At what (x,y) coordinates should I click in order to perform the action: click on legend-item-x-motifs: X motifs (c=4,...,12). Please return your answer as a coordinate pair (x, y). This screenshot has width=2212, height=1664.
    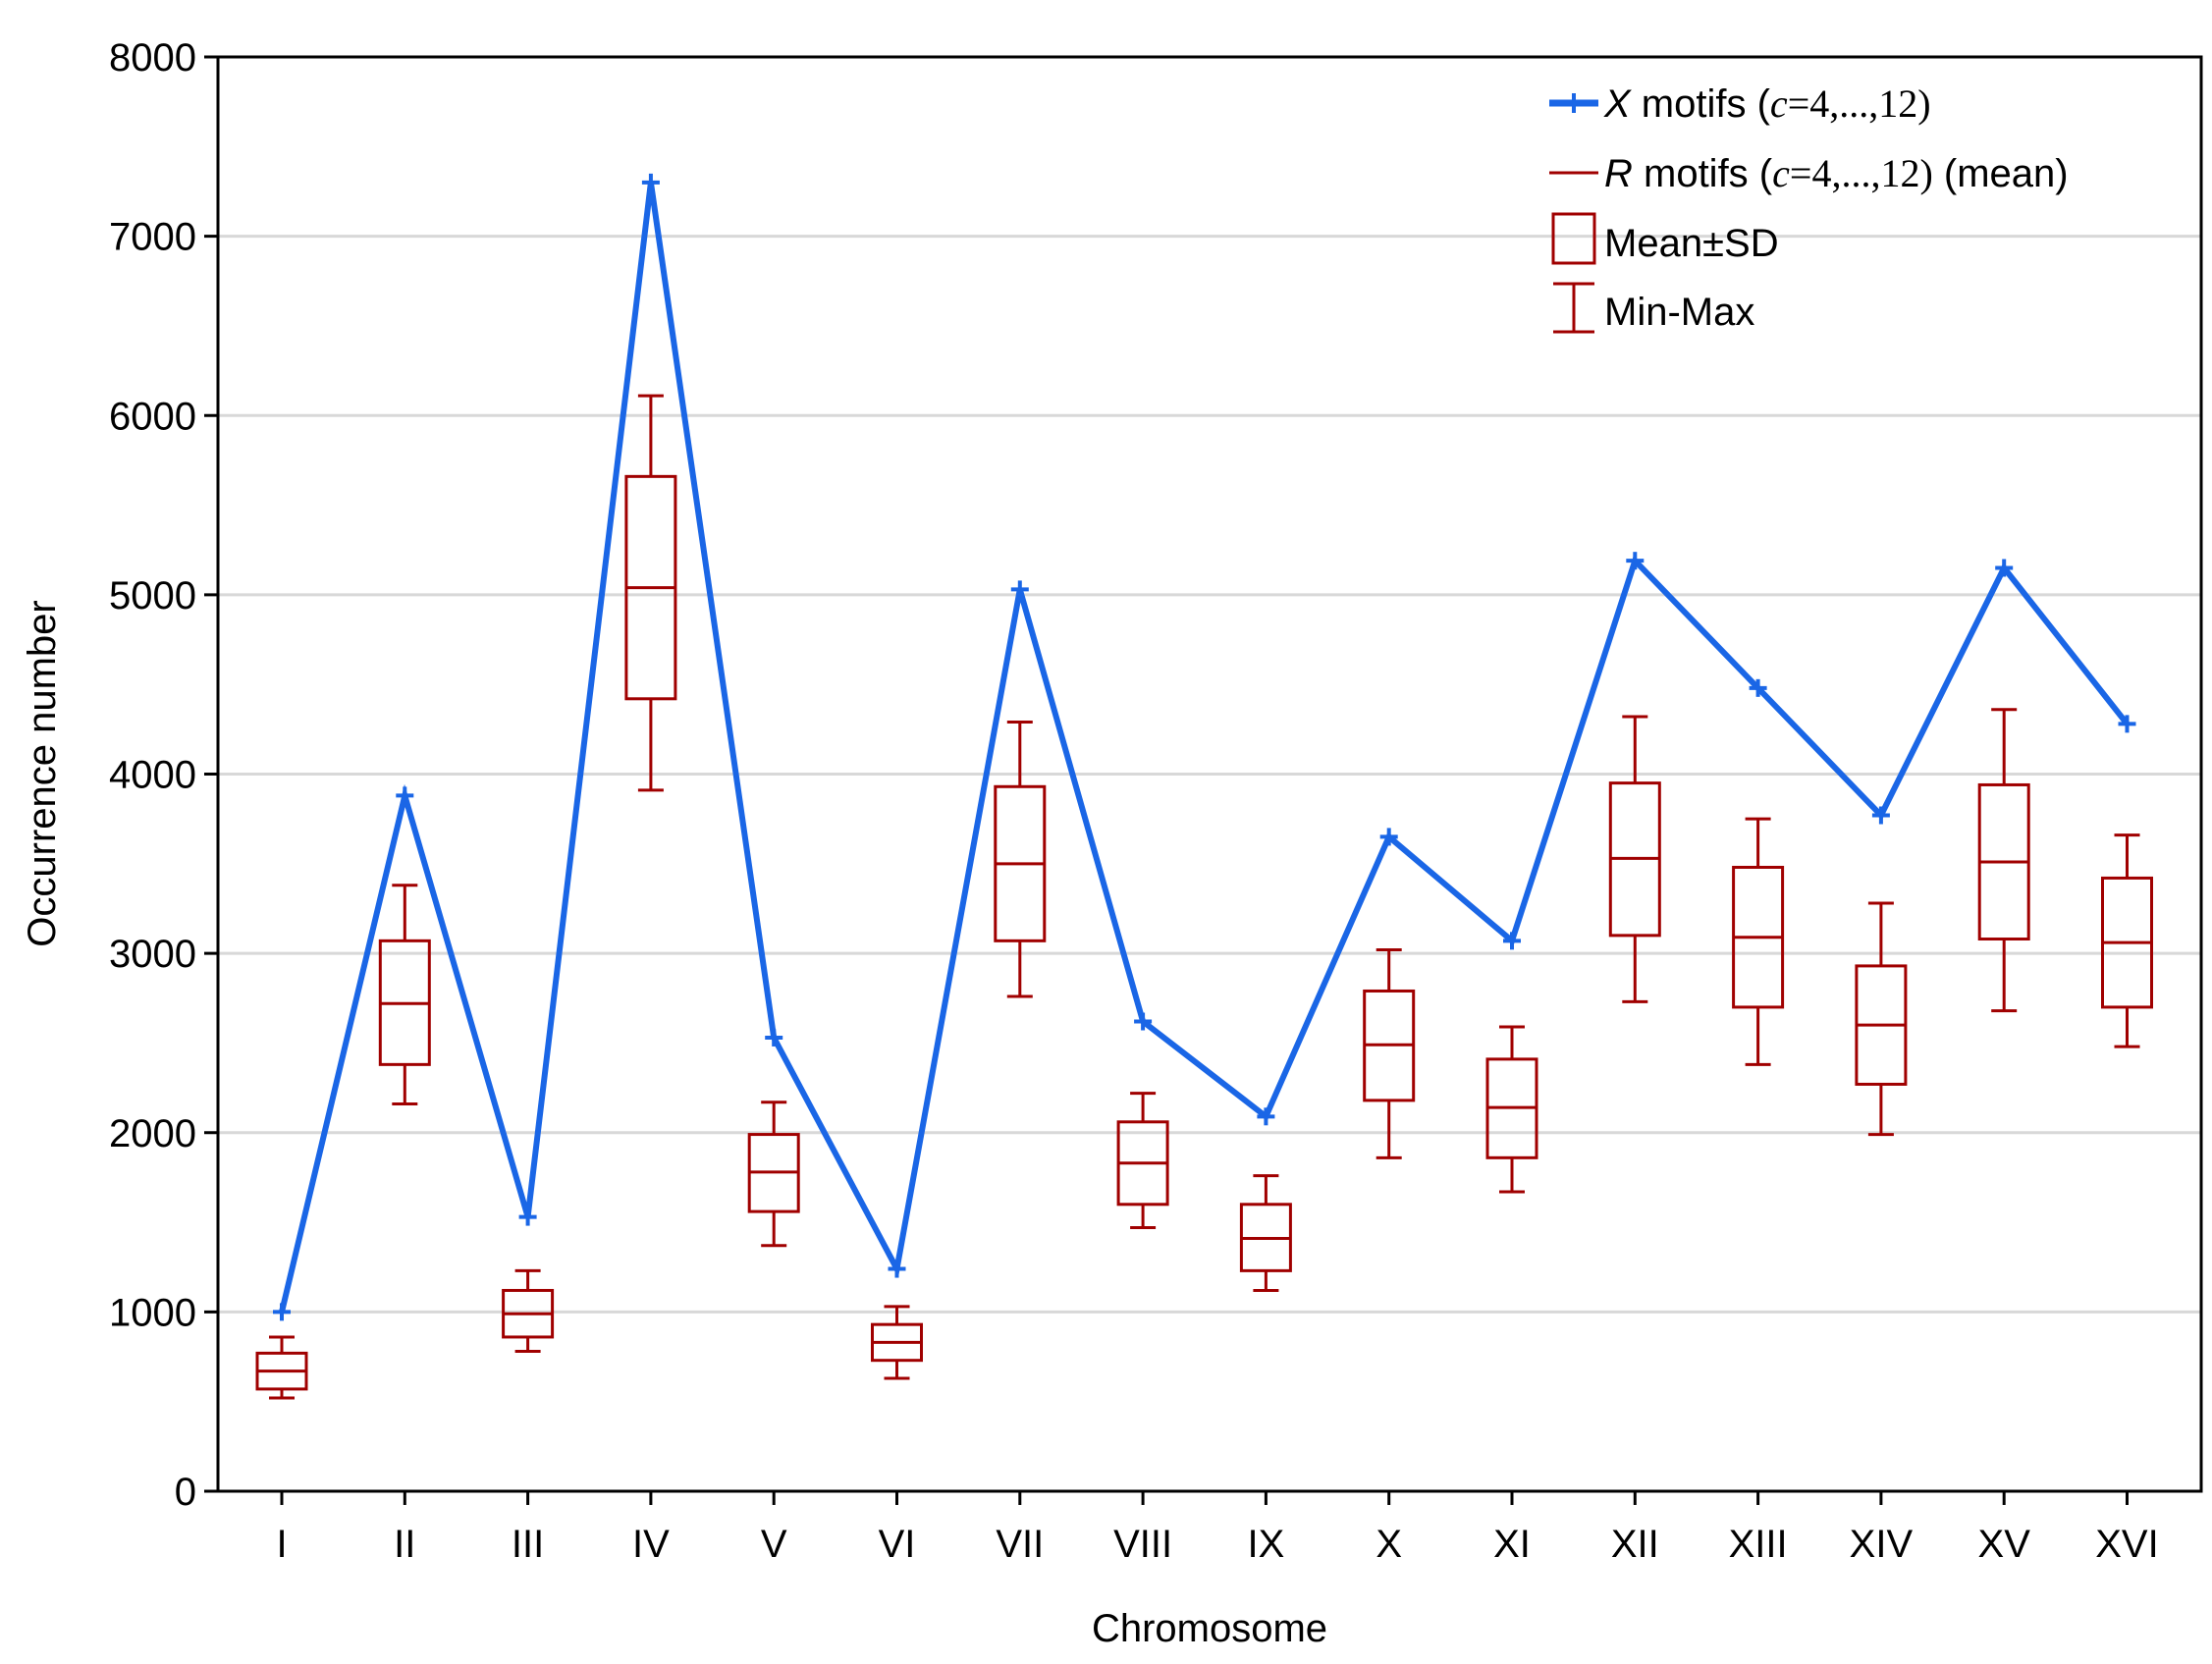
    Looking at the image, I should click on (1740, 103).